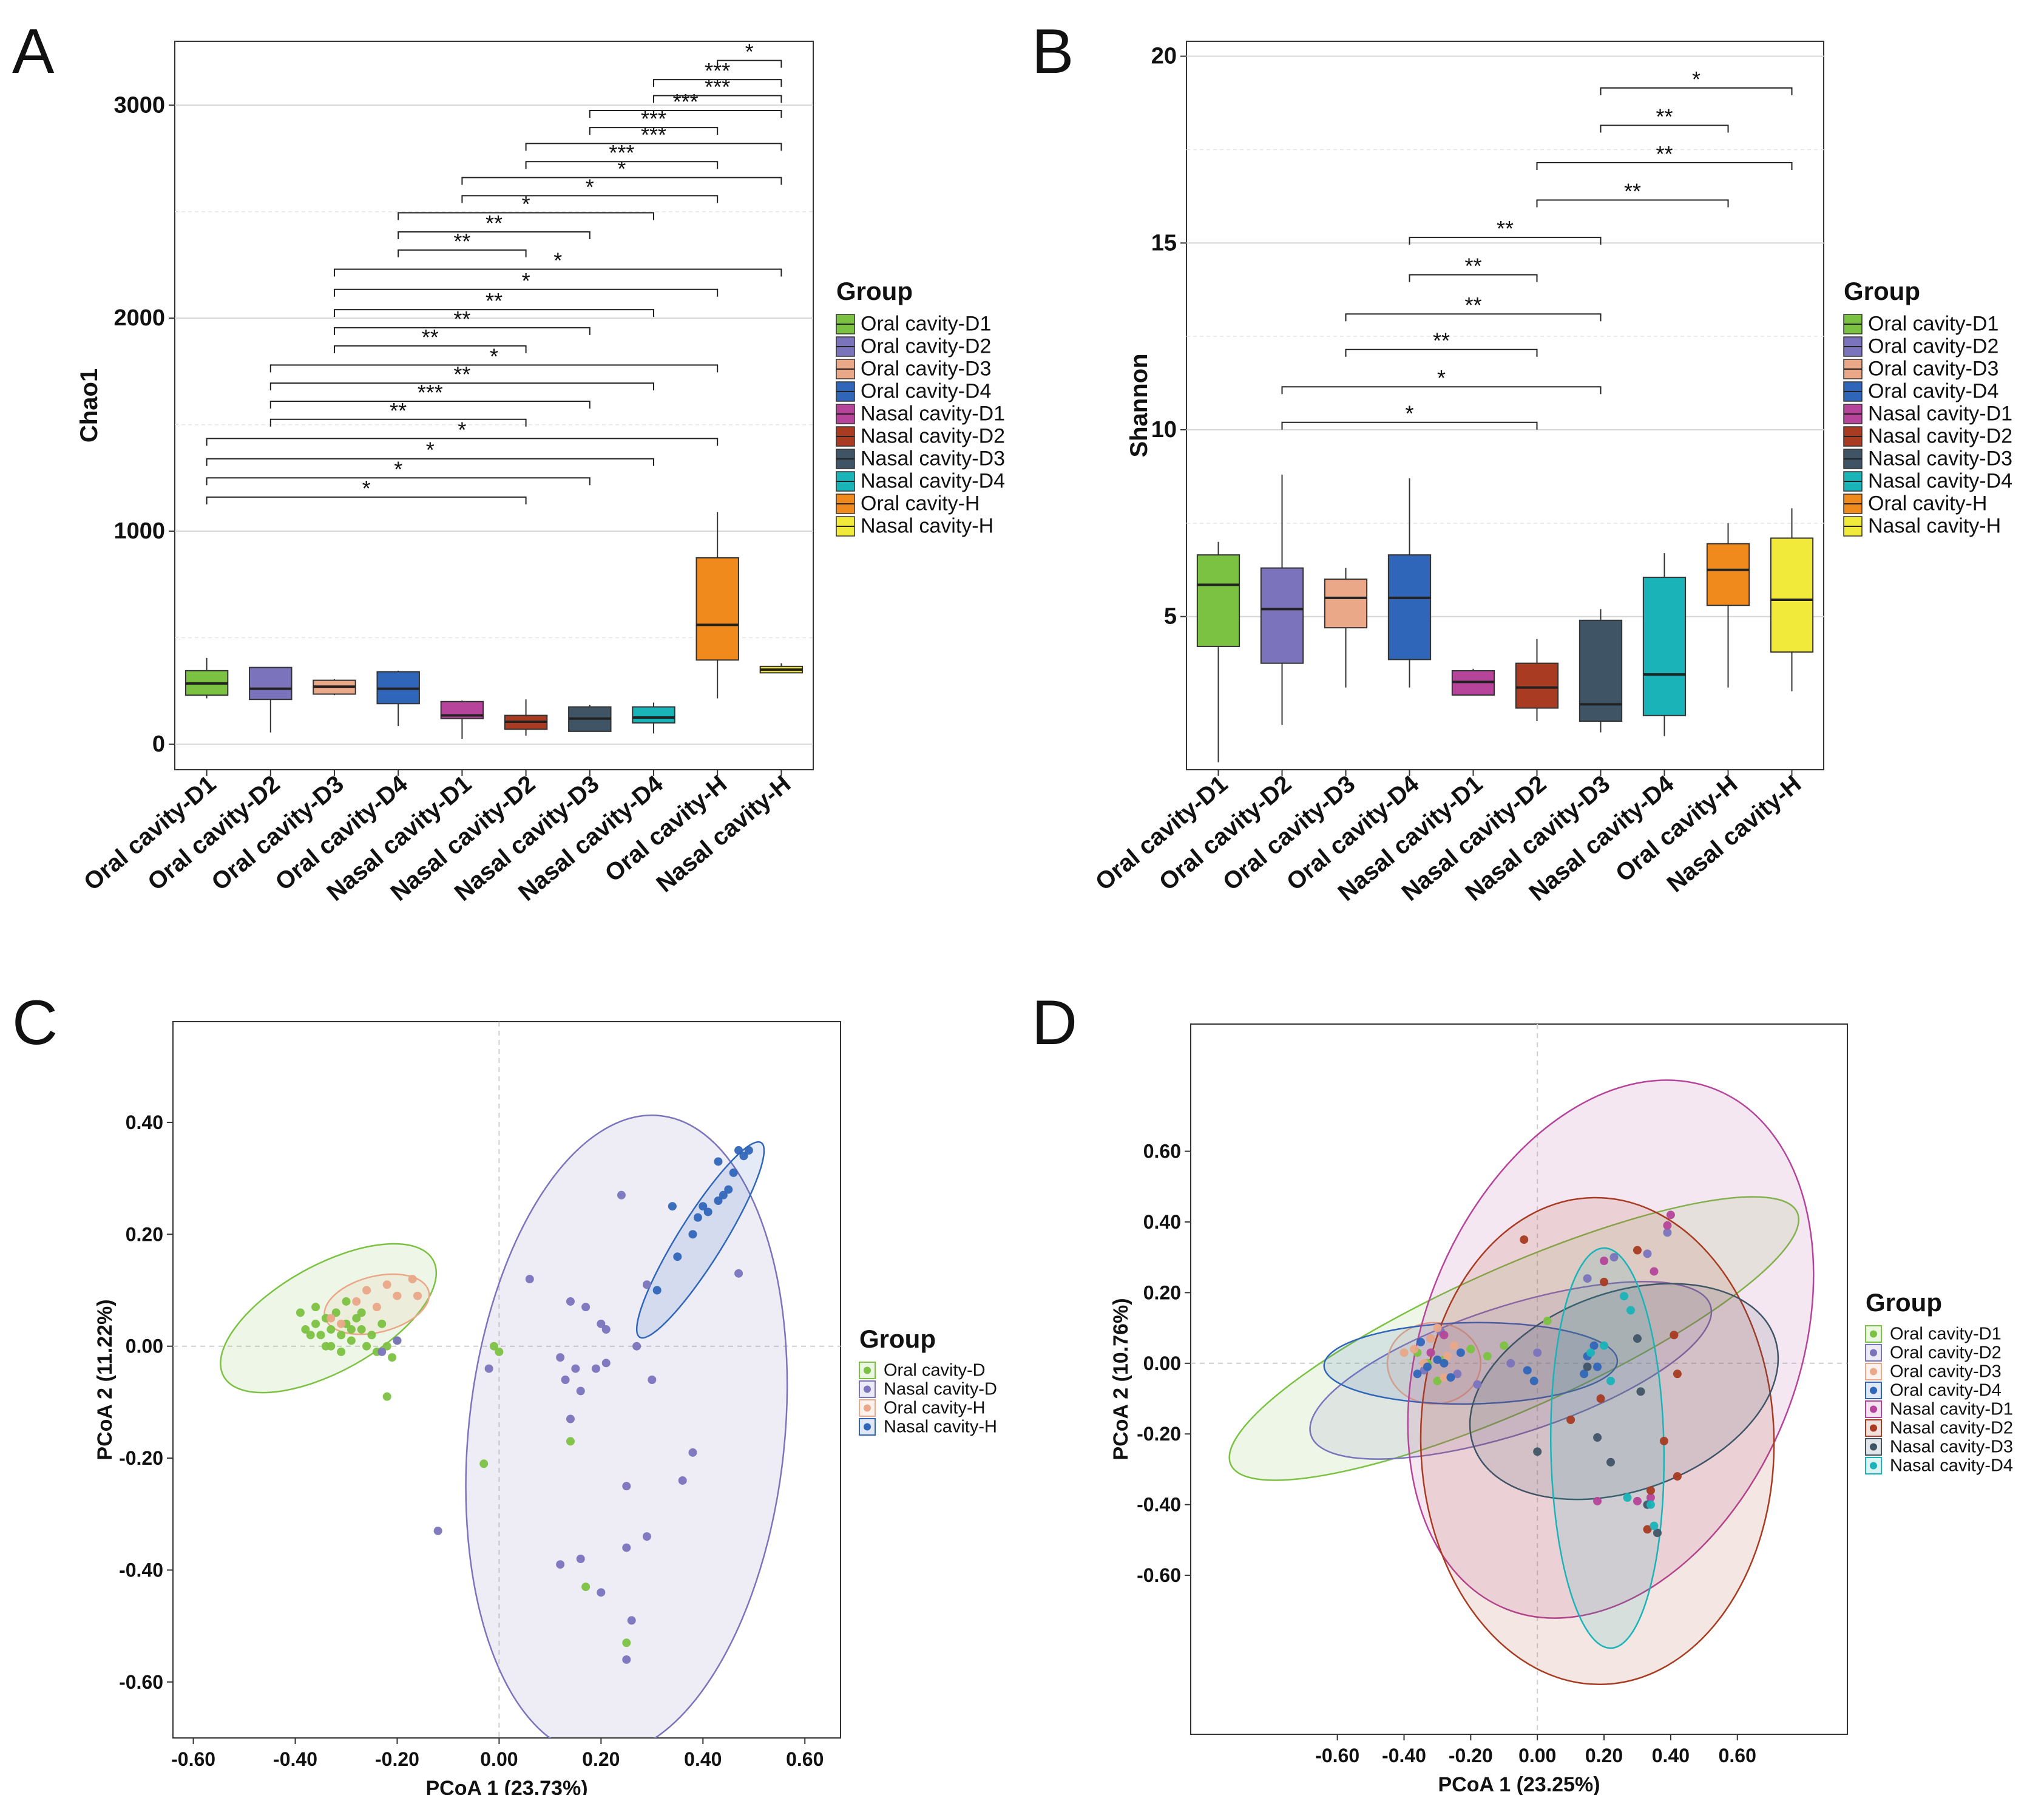 Image resolution: width=2044 pixels, height=1795 pixels. What do you see at coordinates (1604, 1756) in the screenshot?
I see `x-tick-label: 0.20` at bounding box center [1604, 1756].